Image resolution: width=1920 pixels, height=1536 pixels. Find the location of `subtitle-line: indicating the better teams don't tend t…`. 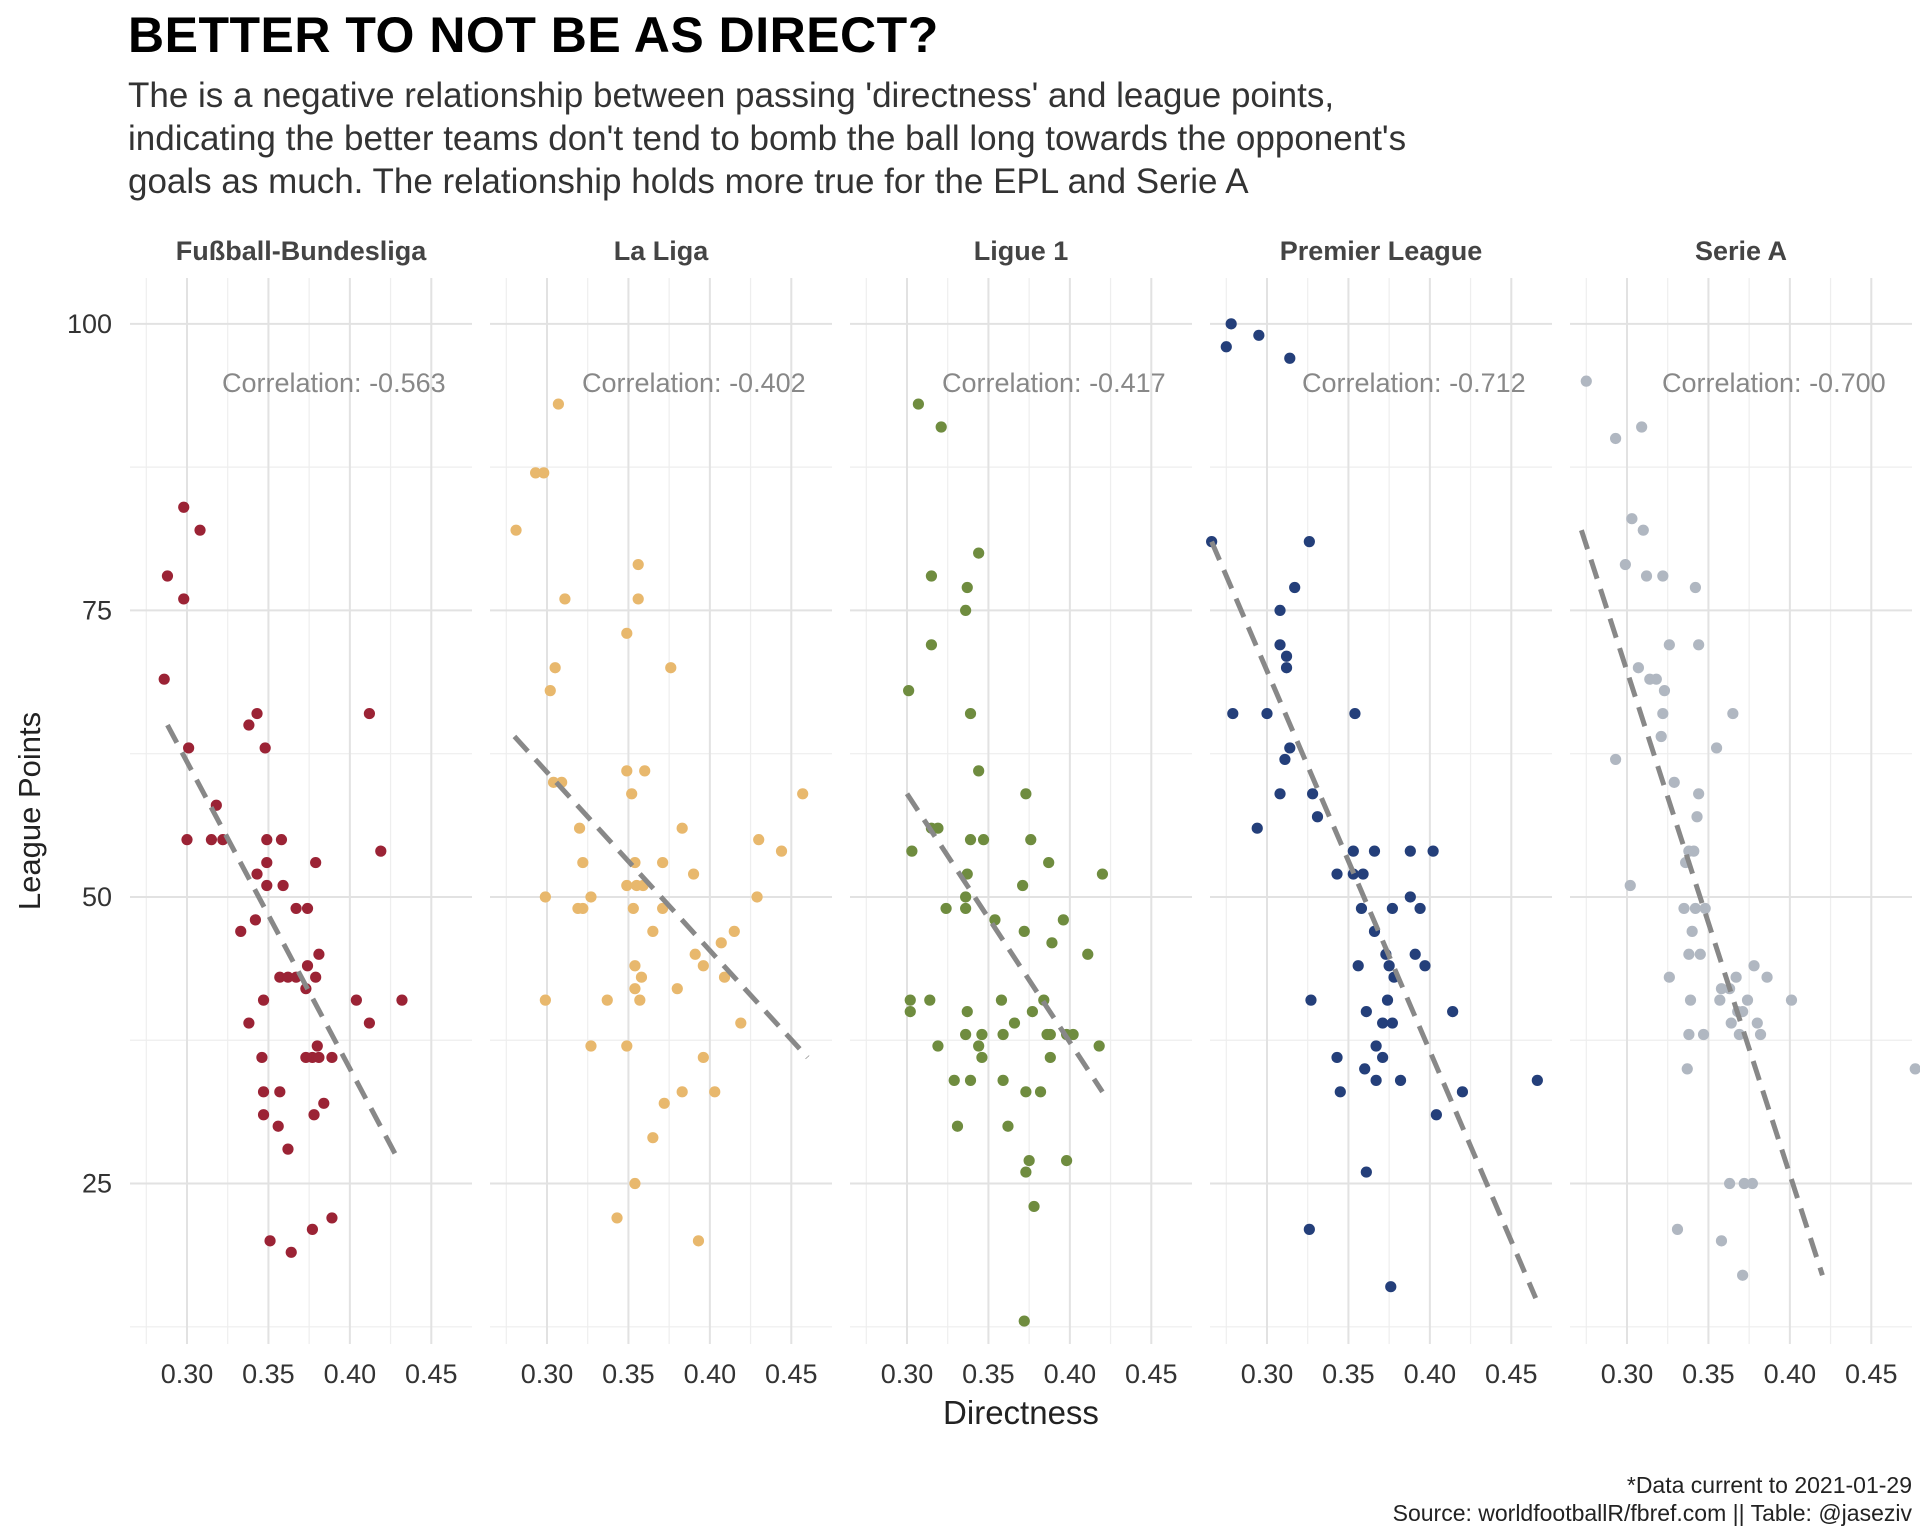

subtitle-line: indicating the better teams don't tend t… is located at coordinates (767, 138).